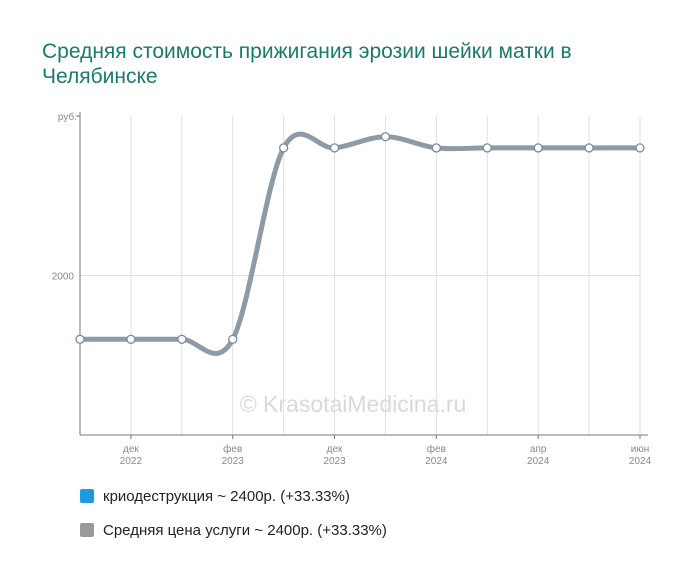 This screenshot has width=700, height=578. I want to click on y-tick-label: 2000, so click(63, 277).